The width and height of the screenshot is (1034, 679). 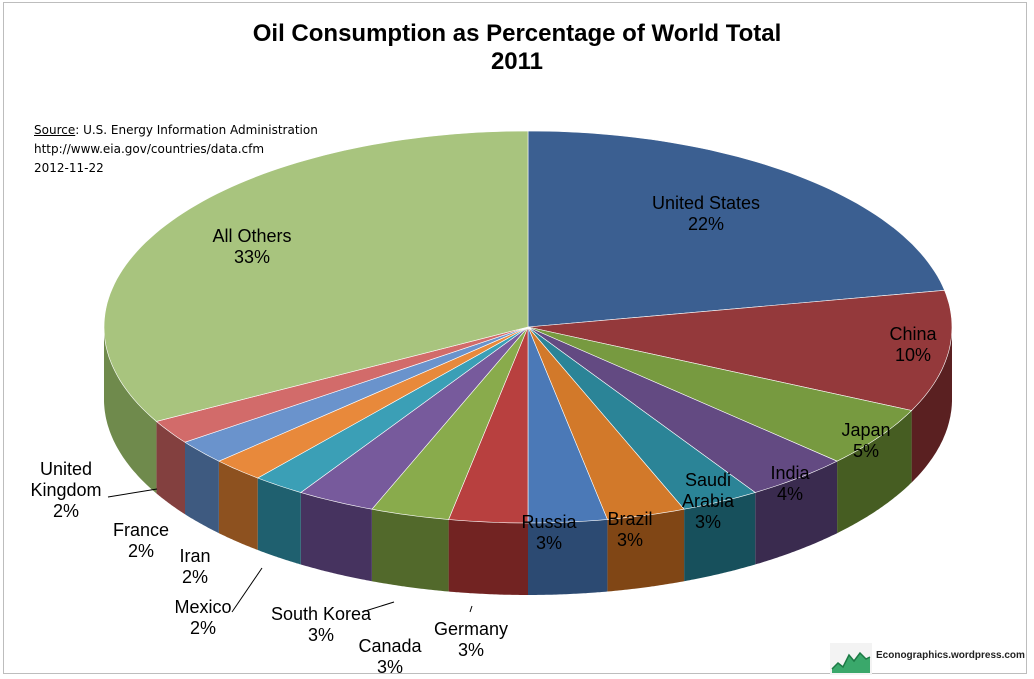 What do you see at coordinates (874, 472) in the screenshot?
I see `slice-side-japan` at bounding box center [874, 472].